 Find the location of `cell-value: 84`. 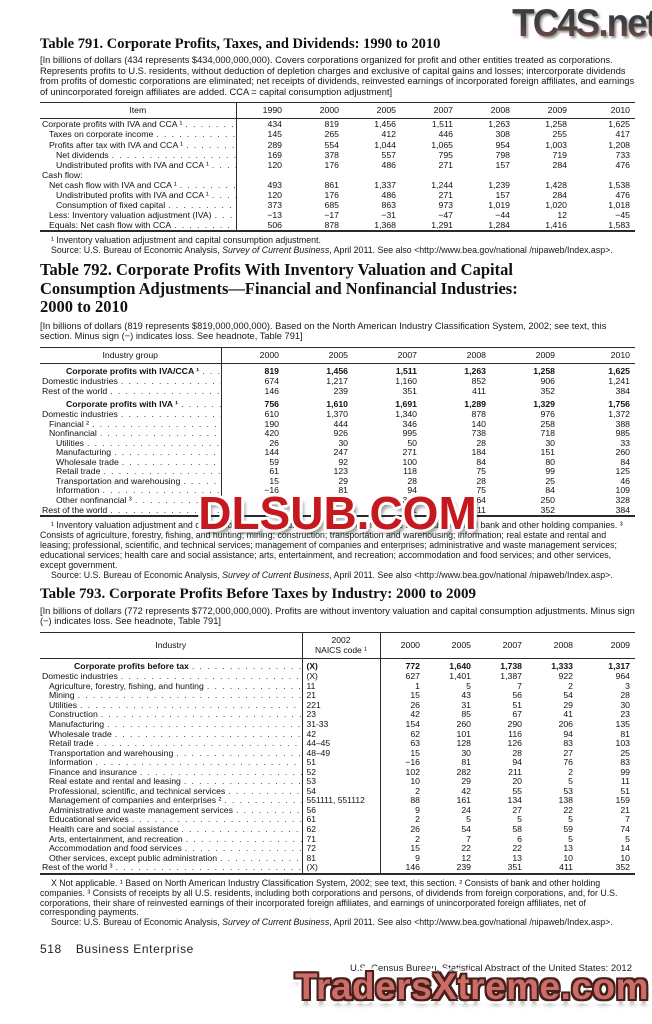

cell-value: 84 is located at coordinates (550, 490).